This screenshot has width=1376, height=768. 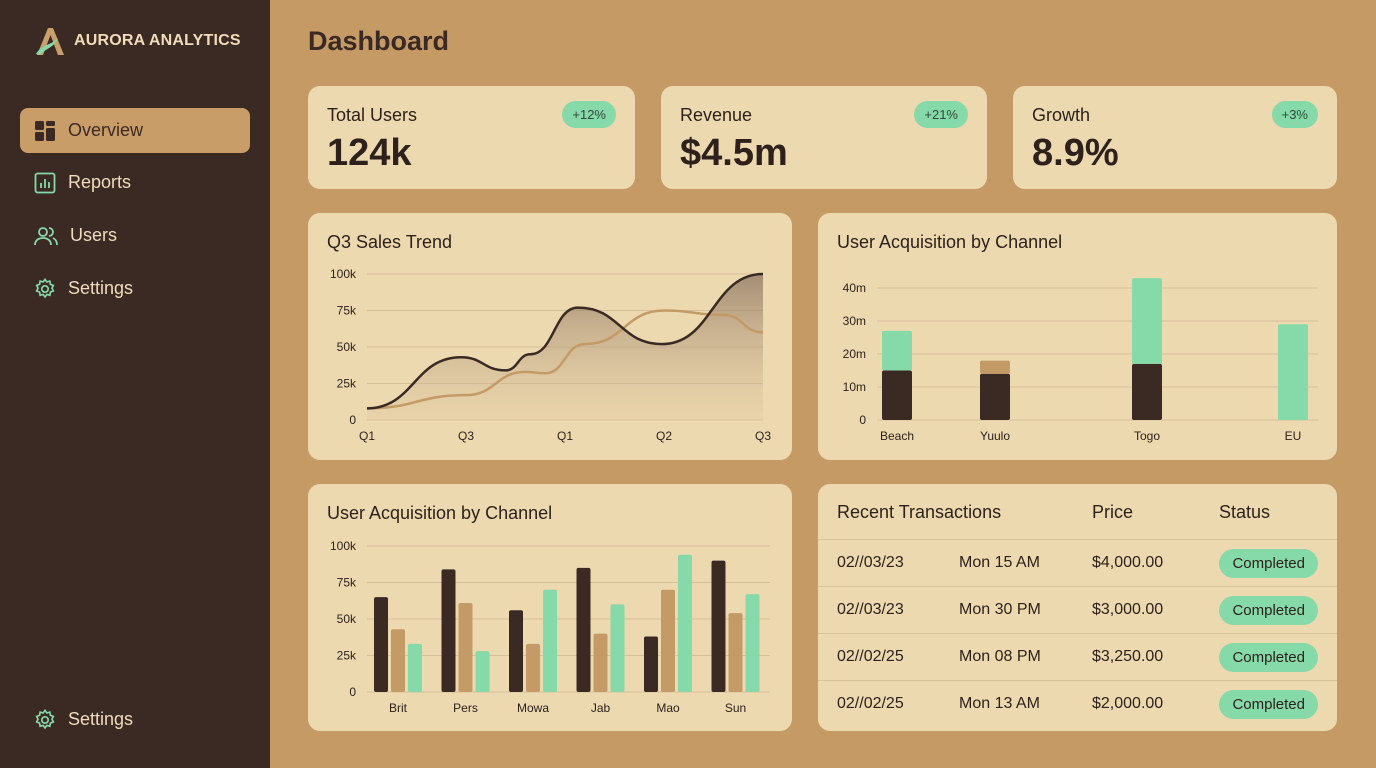 I want to click on y-tick-label: 20m, so click(x=854, y=354).